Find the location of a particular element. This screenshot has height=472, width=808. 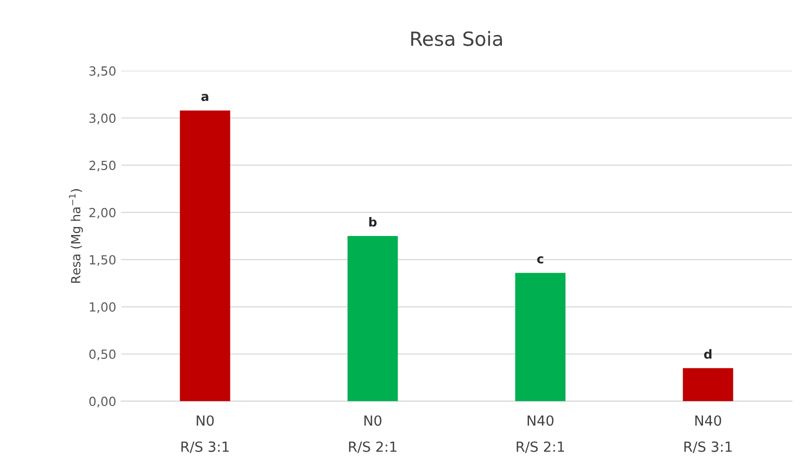

y-tick-label: 1,00 is located at coordinates (103, 307).